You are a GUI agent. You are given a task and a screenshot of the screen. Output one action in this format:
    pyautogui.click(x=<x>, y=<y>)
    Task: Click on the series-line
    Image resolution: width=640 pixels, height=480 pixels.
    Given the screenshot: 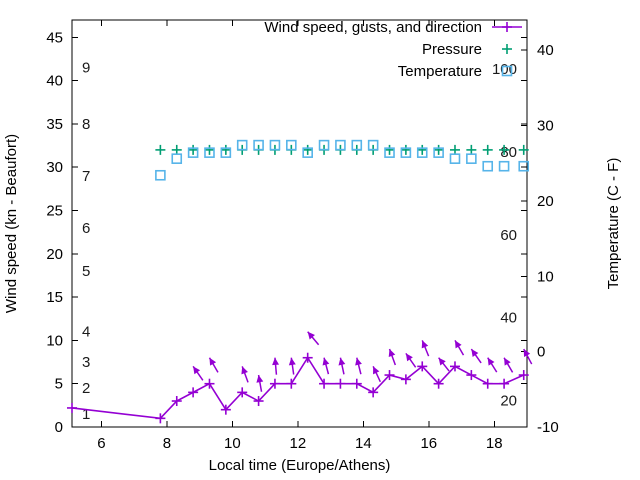 What is the action you would take?
    pyautogui.click(x=298, y=388)
    